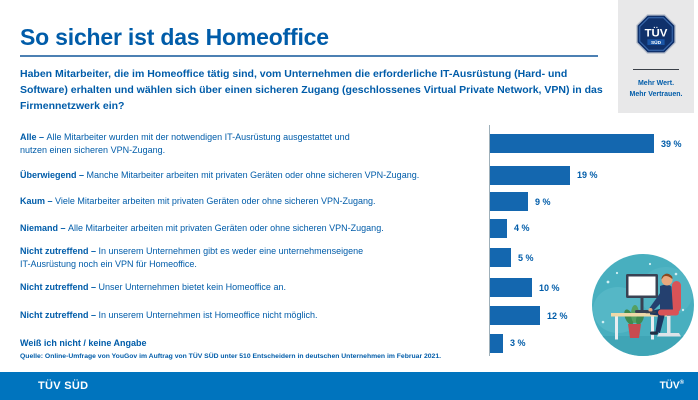 This screenshot has height=400, width=698. I want to click on tagline-line-1: Mehr Wert., so click(656, 83).